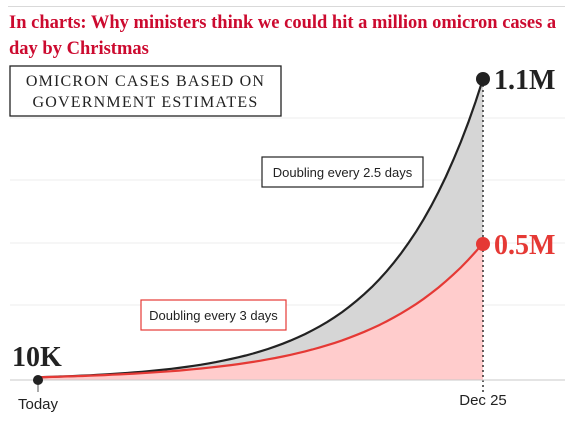 The image size is (573, 436). What do you see at coordinates (146, 102) in the screenshot?
I see `chart-title-line-2: GOVERNMENT ESTIMATES` at bounding box center [146, 102].